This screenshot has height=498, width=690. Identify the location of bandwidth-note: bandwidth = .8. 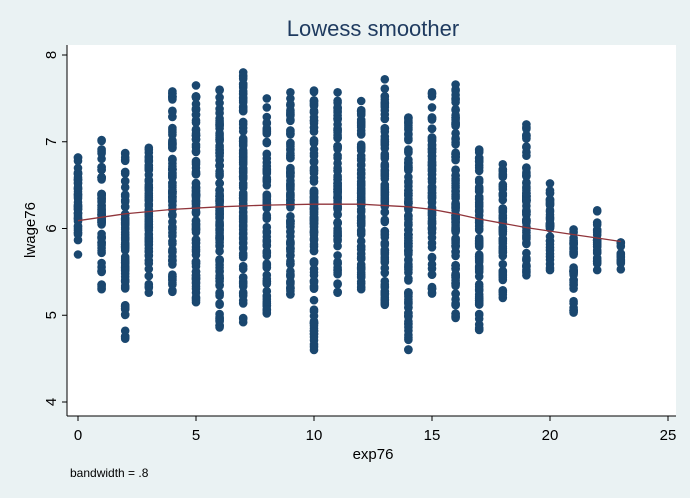
(109, 473).